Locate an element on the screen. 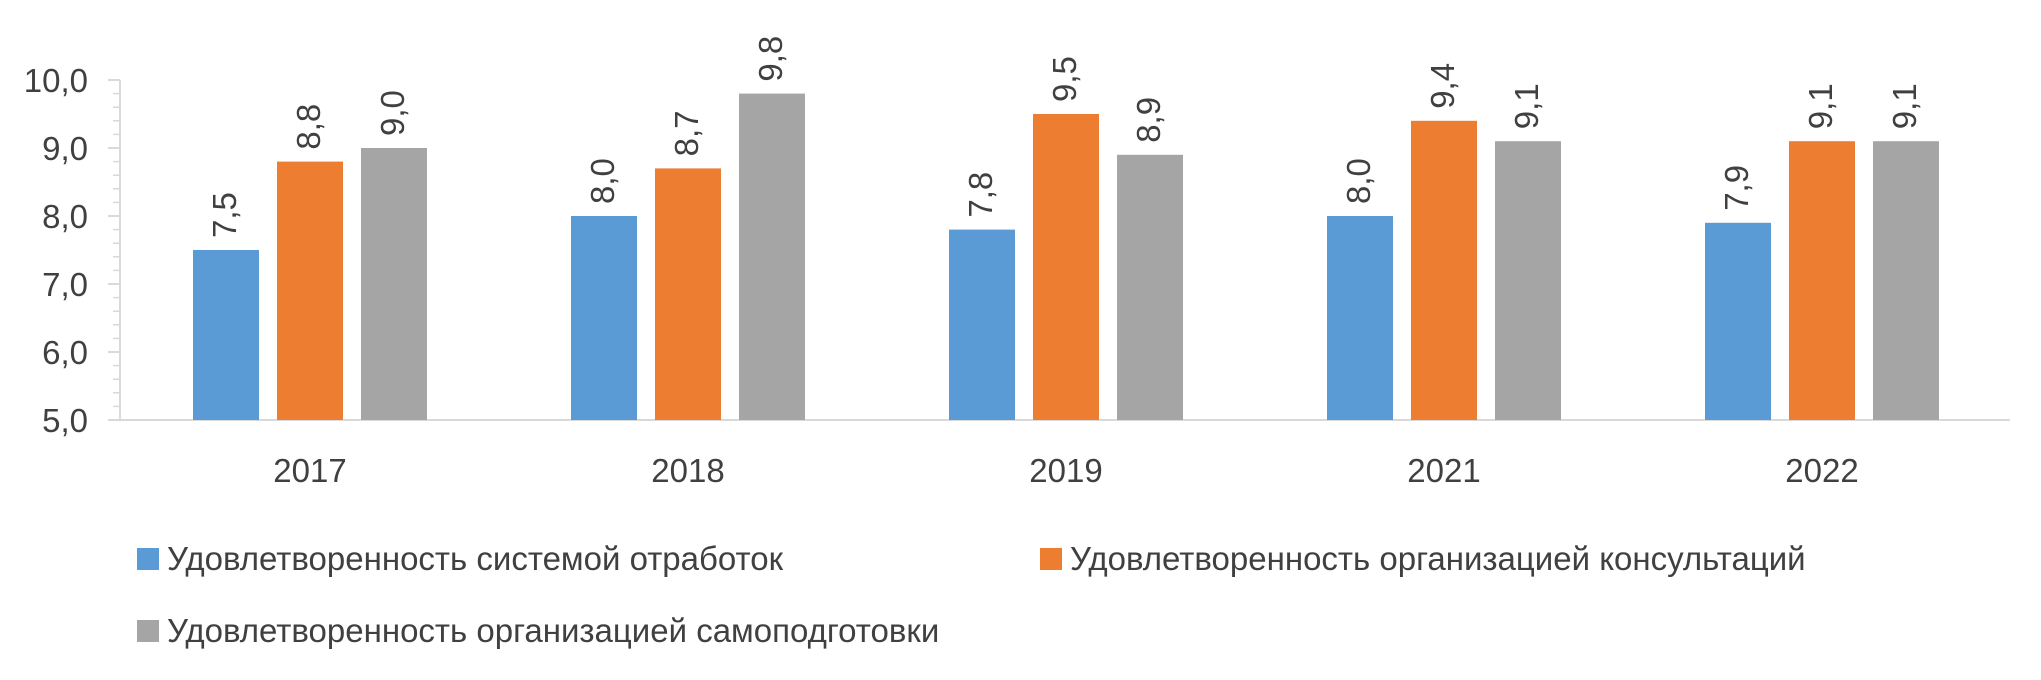 This screenshot has height=680, width=2041. data-label: 8,7 is located at coordinates (686, 134).